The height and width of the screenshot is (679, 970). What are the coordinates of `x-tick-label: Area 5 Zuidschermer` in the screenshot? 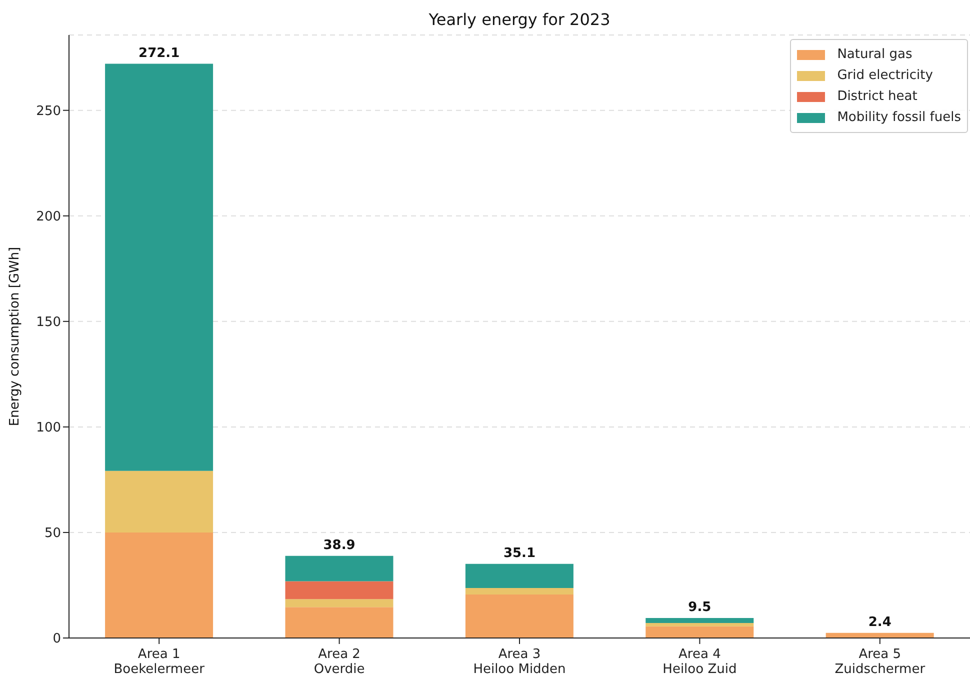 It's located at (880, 662).